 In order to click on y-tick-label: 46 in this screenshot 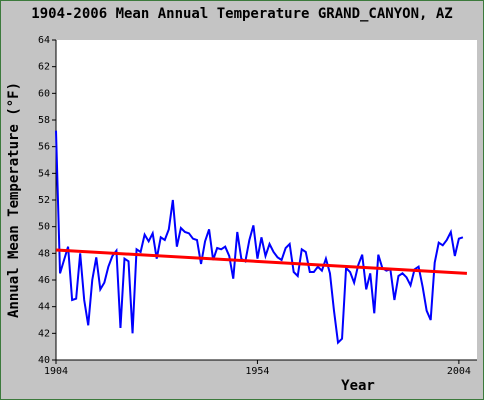, I will do `click(44, 280)`.